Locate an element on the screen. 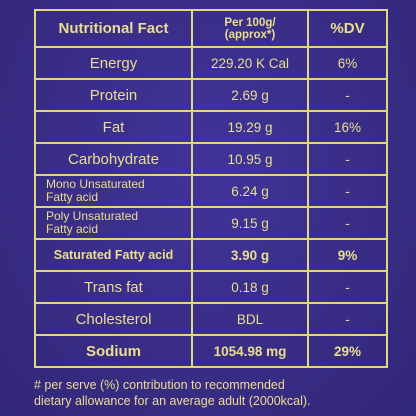 Image resolution: width=416 pixels, height=416 pixels. table-row-trans-fat: Trans fat 0.18 g - is located at coordinates (211, 287).